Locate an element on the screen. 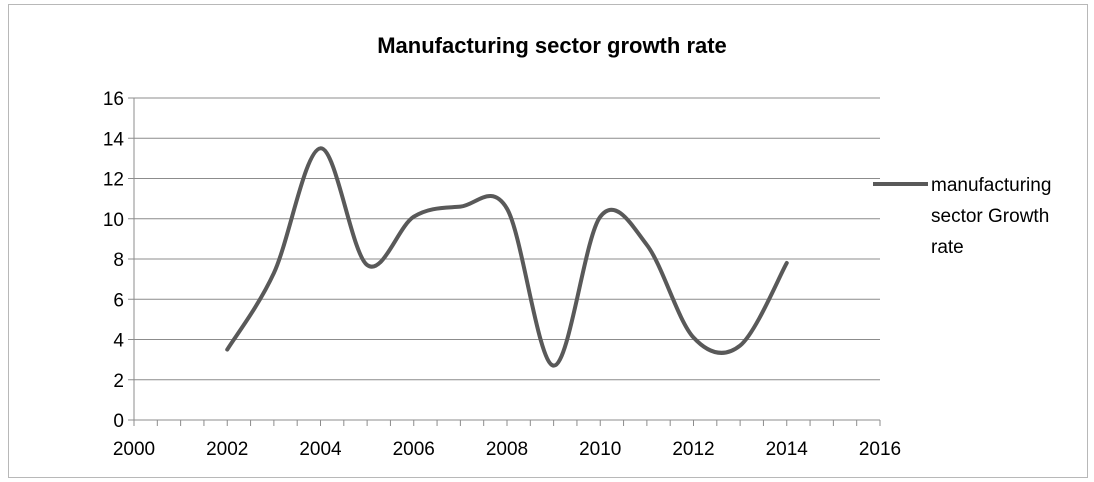 The image size is (1094, 482). y-tick-label: 14 is located at coordinates (114, 139).